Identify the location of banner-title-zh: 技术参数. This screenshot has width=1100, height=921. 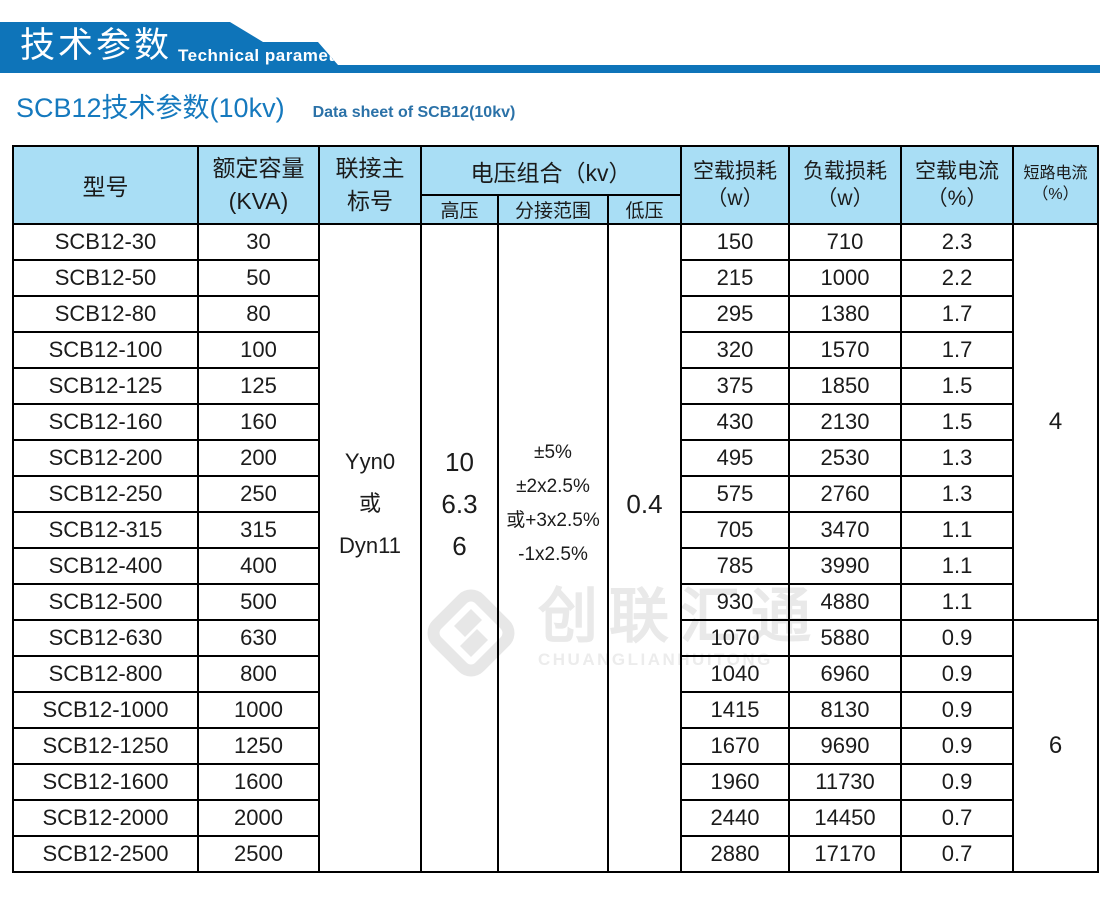
(96, 45).